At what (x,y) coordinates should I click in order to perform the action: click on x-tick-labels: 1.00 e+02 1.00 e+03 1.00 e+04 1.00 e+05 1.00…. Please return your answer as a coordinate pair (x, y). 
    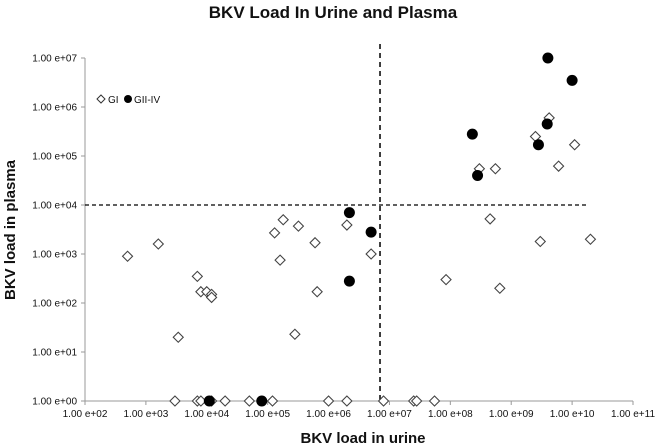
    Looking at the image, I should click on (359, 410).